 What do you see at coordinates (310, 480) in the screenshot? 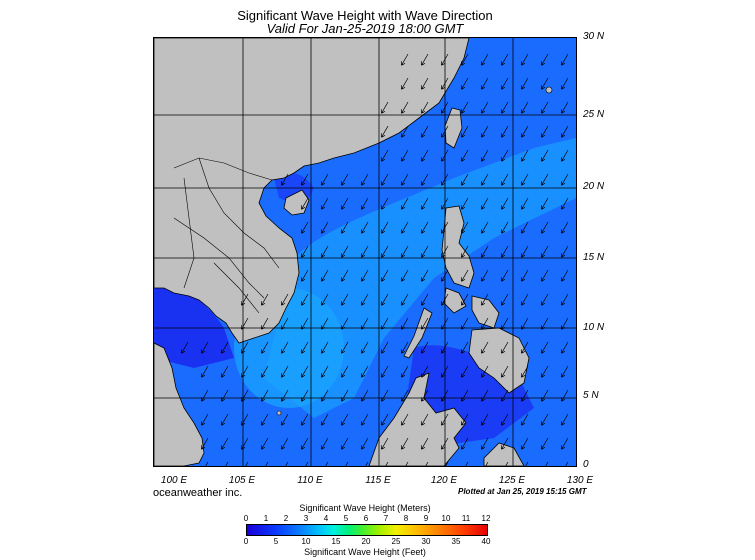
I see `lon-label-110e: 110 E` at bounding box center [310, 480].